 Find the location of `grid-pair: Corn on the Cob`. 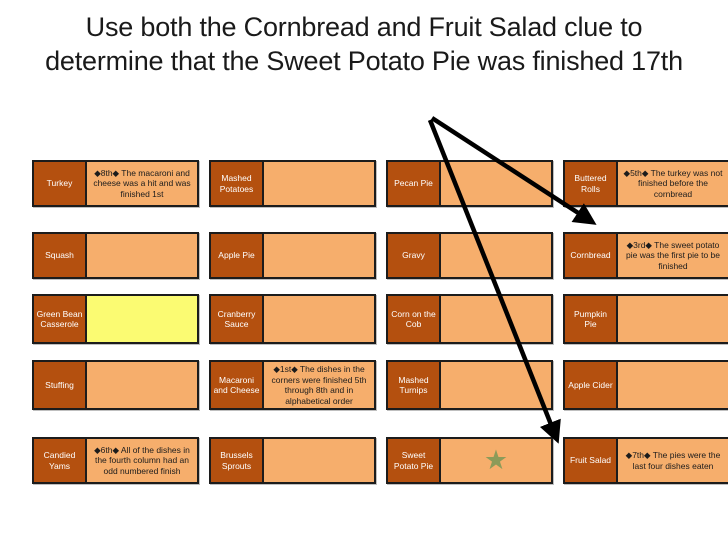

grid-pair: Corn on the Cob is located at coordinates (469, 319).